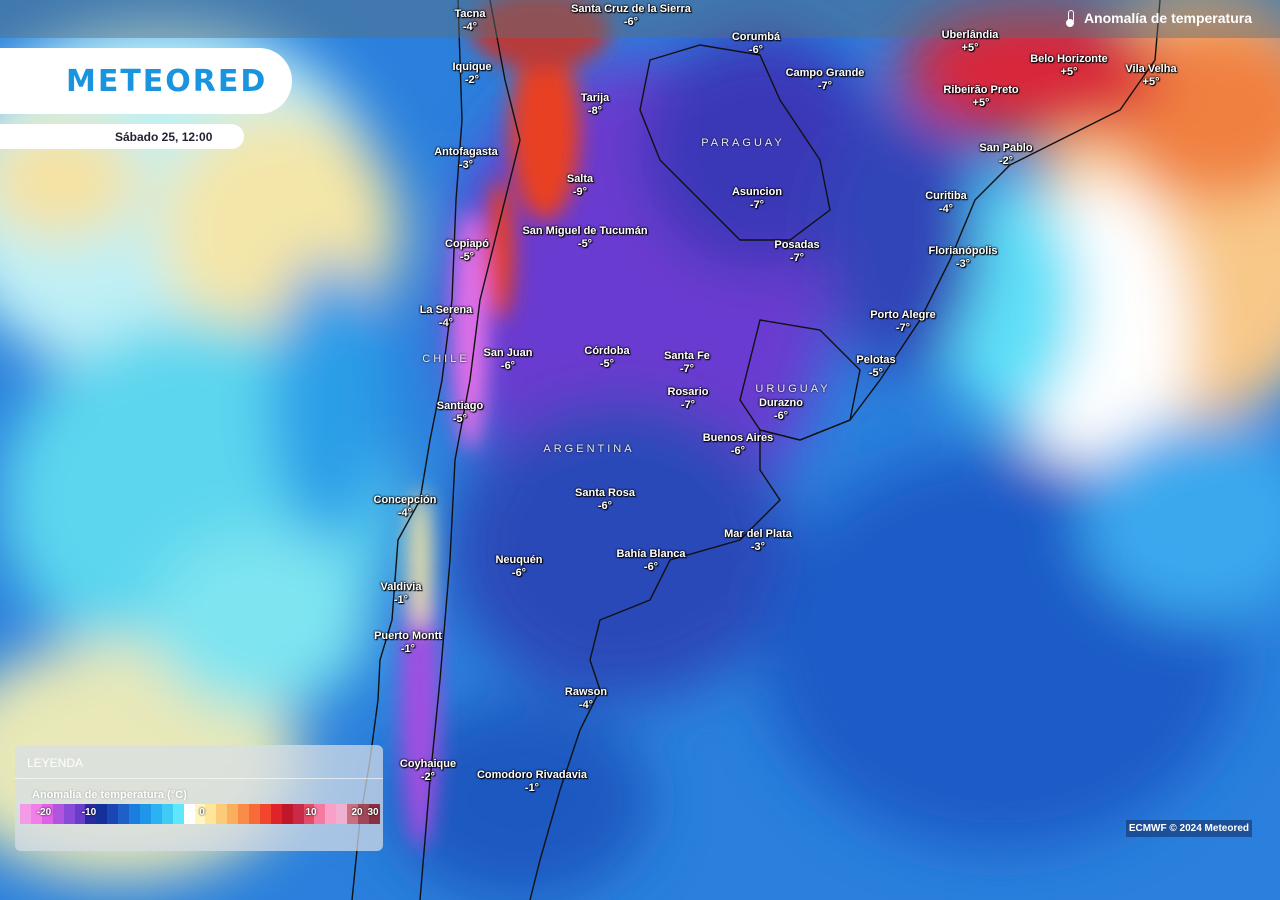 The width and height of the screenshot is (1280, 900). What do you see at coordinates (962, 258) in the screenshot?
I see `city-label: Florianópolis -3°` at bounding box center [962, 258].